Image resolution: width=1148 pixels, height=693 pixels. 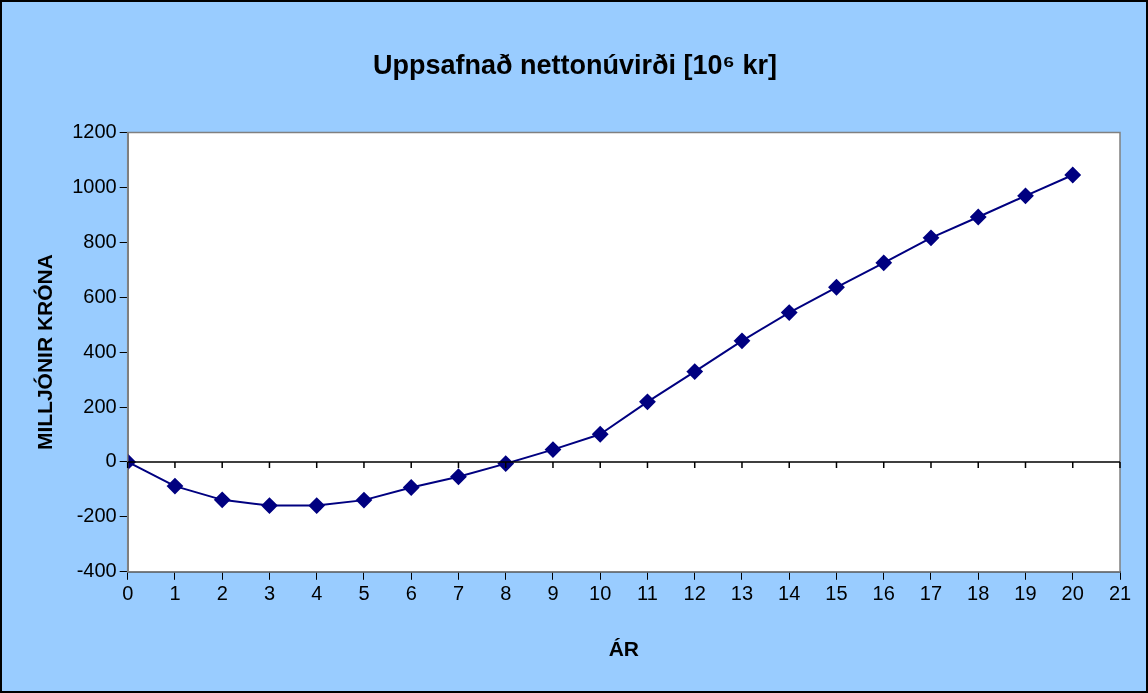 What do you see at coordinates (111, 460) in the screenshot?
I see `y-tick-label: 0` at bounding box center [111, 460].